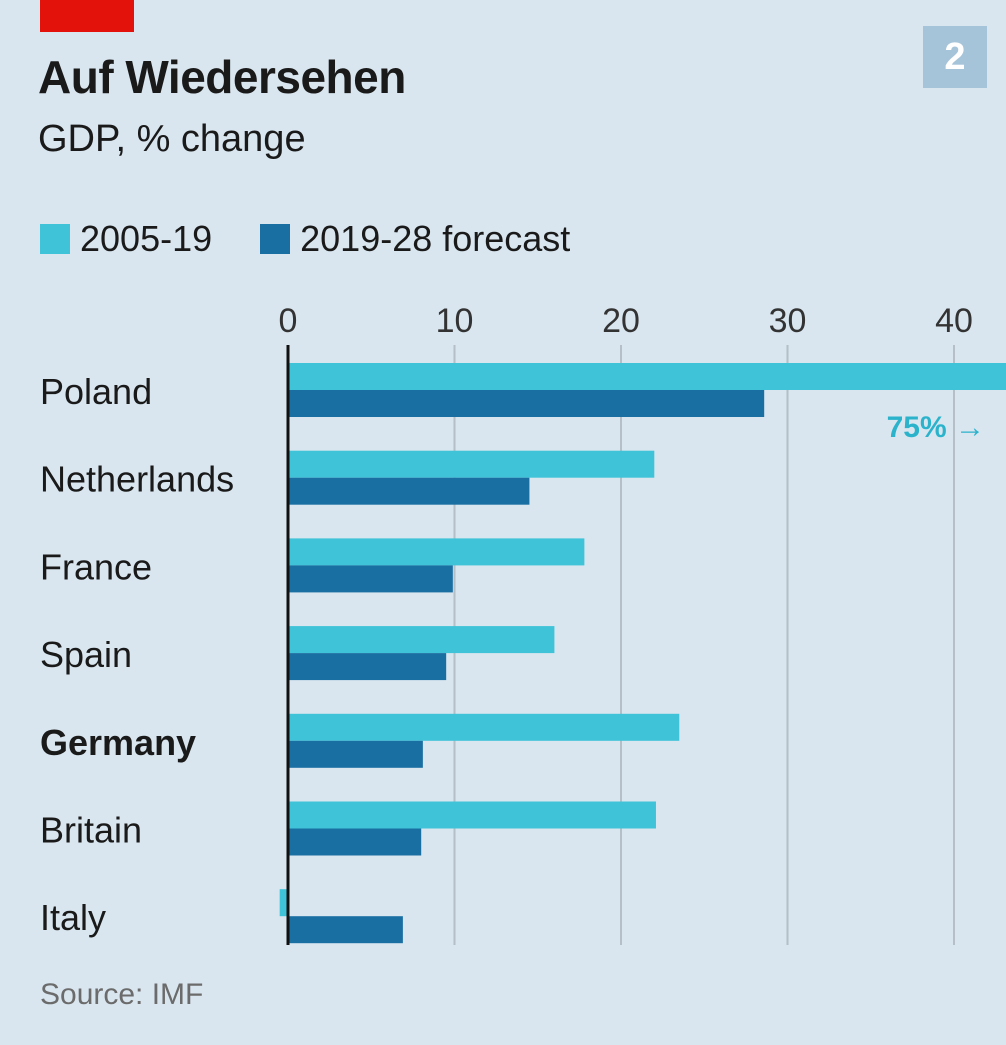 Image resolution: width=1006 pixels, height=1045 pixels. What do you see at coordinates (91, 830) in the screenshot?
I see `category-label: Britain` at bounding box center [91, 830].